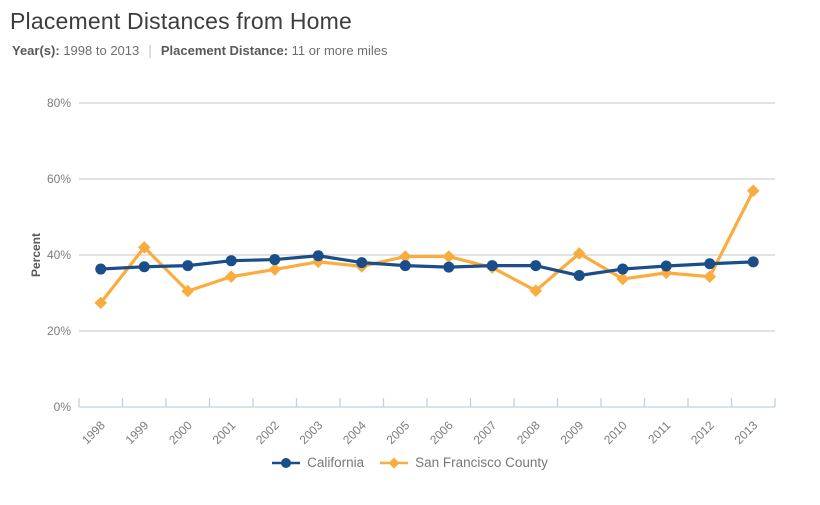  What do you see at coordinates (481, 462) in the screenshot?
I see `legend-label-san-francisco-county: San Francisco County` at bounding box center [481, 462].